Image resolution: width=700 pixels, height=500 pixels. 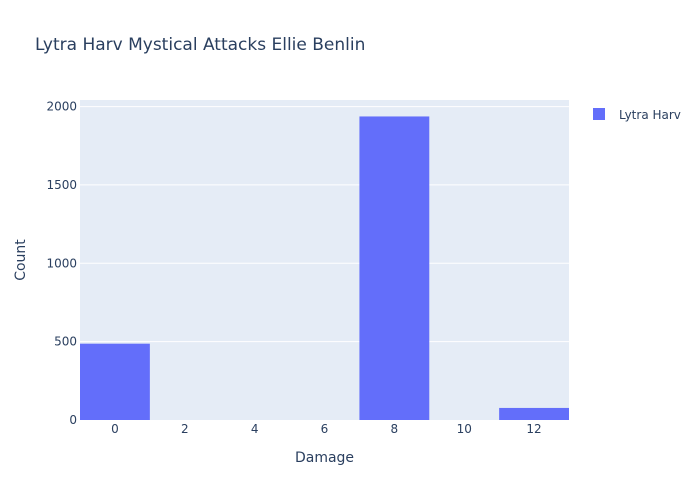 I want to click on y-tick-label: 2000, so click(x=61, y=107).